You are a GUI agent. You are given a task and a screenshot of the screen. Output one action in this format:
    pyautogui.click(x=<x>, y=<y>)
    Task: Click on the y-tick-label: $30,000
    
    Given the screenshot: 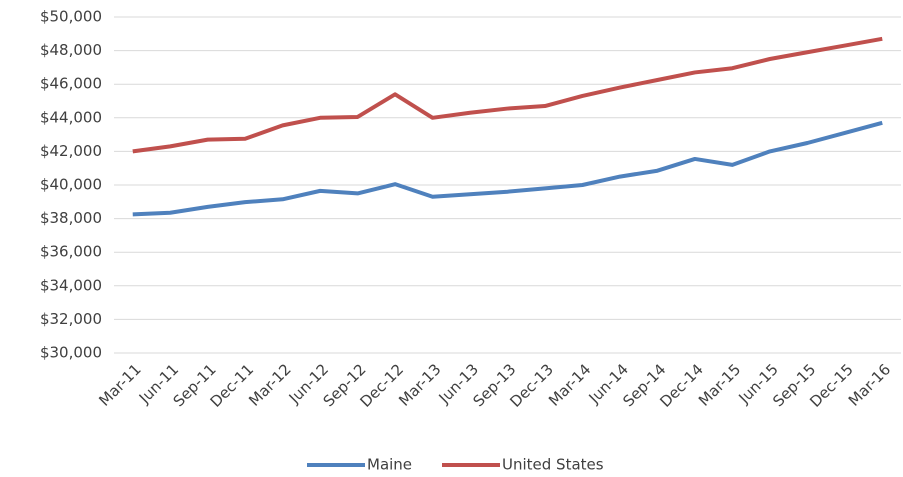 What is the action you would take?
    pyautogui.click(x=71, y=353)
    